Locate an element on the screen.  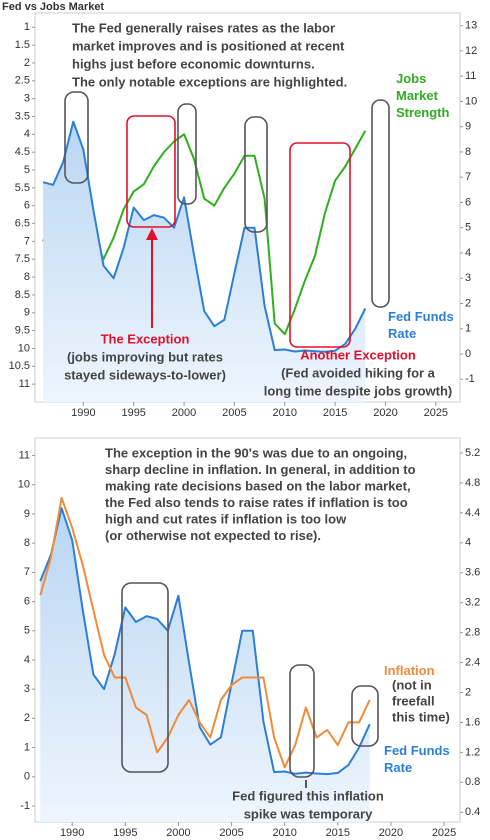
y2-tick-label: 8 is located at coordinates (468, 152).